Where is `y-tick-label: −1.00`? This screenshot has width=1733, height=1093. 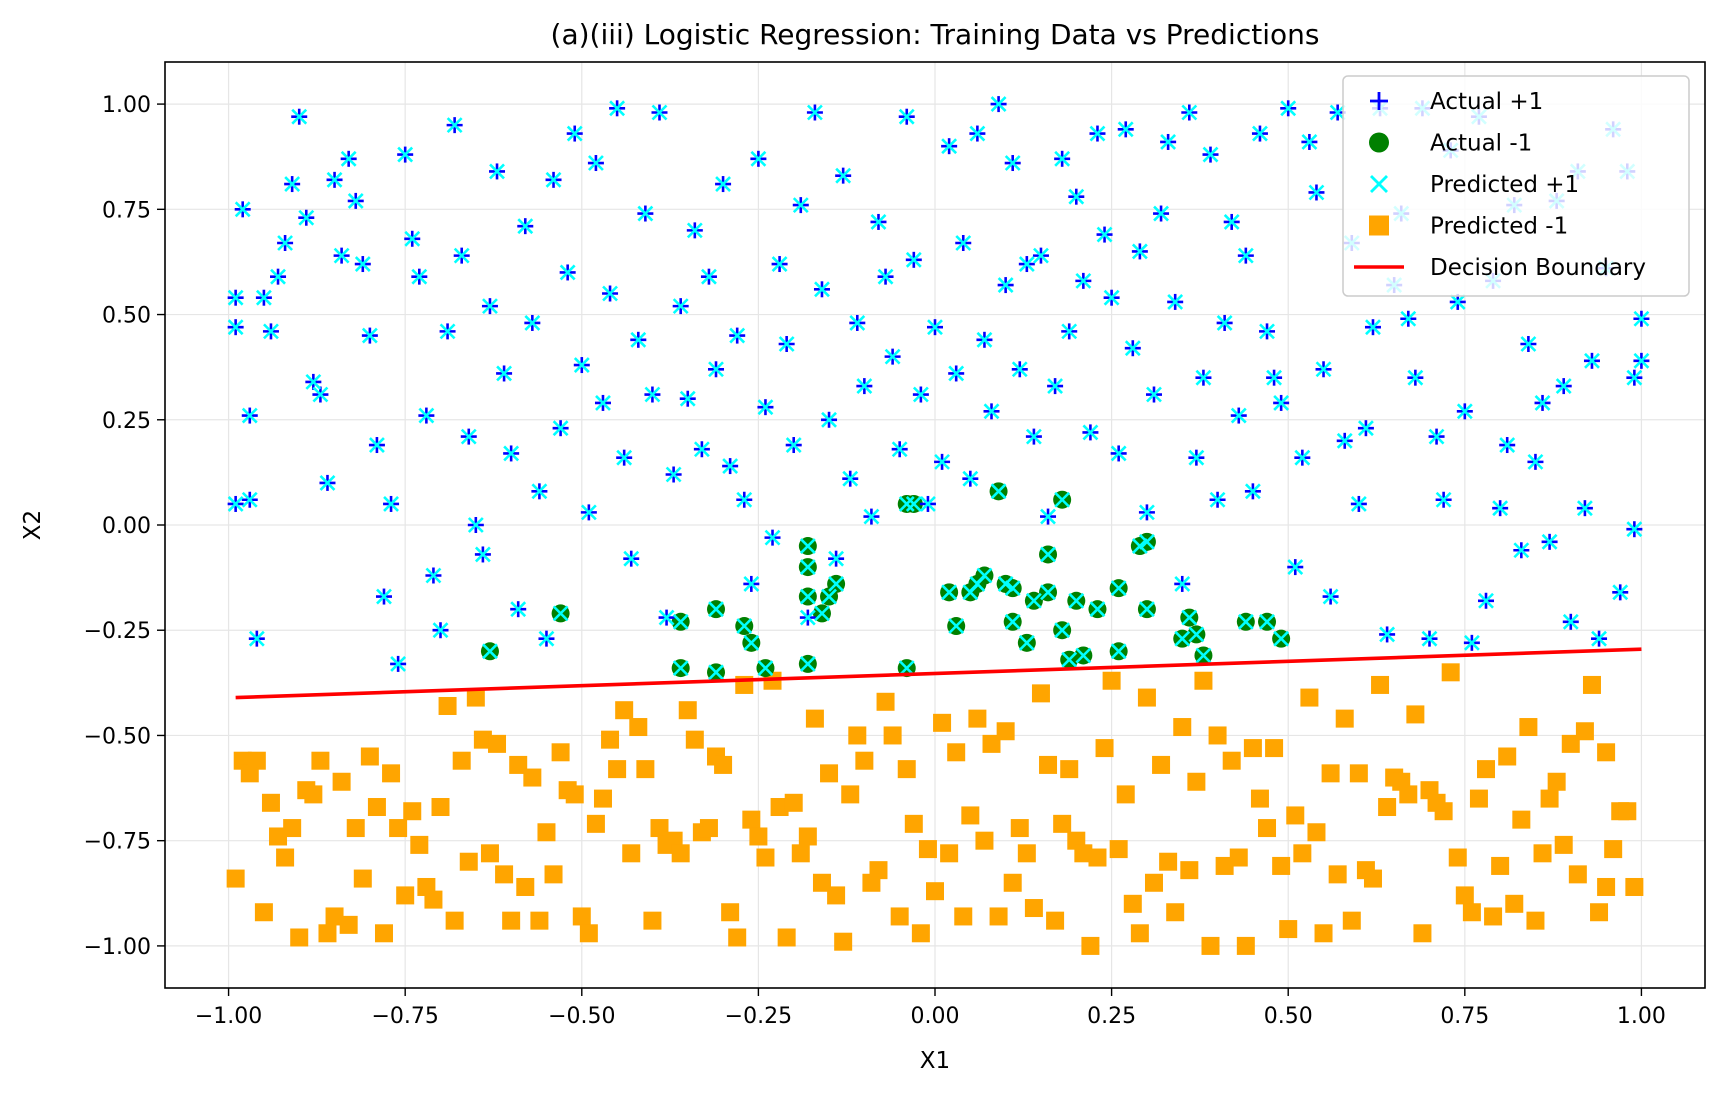
y-tick-label: −1.00 is located at coordinates (117, 947).